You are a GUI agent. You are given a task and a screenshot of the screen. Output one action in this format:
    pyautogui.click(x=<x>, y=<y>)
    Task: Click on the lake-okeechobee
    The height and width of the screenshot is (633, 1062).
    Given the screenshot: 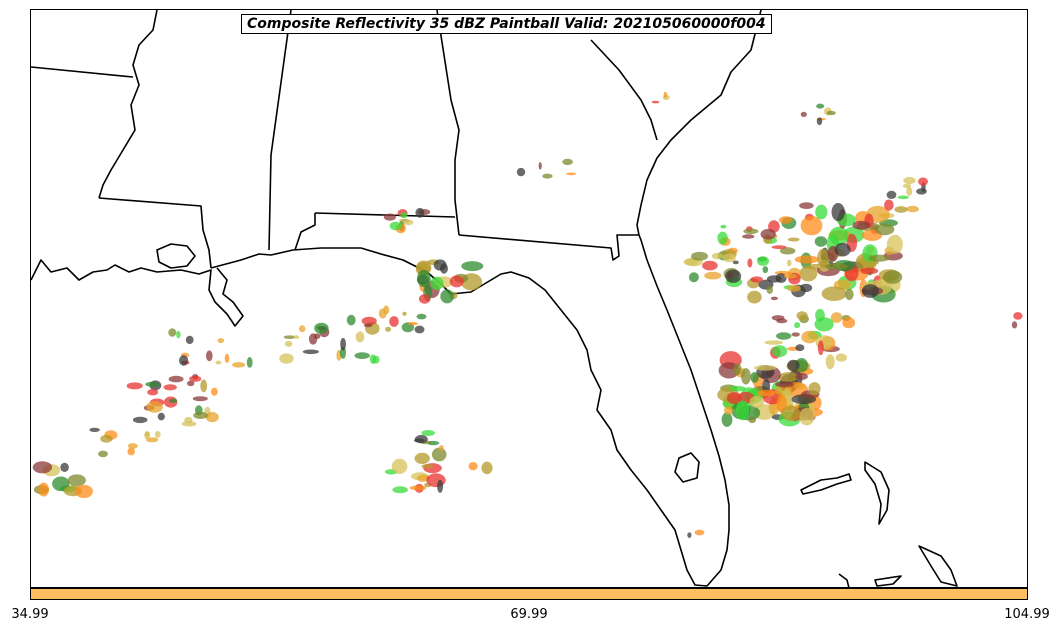 What is the action you would take?
    pyautogui.click(x=687, y=467)
    